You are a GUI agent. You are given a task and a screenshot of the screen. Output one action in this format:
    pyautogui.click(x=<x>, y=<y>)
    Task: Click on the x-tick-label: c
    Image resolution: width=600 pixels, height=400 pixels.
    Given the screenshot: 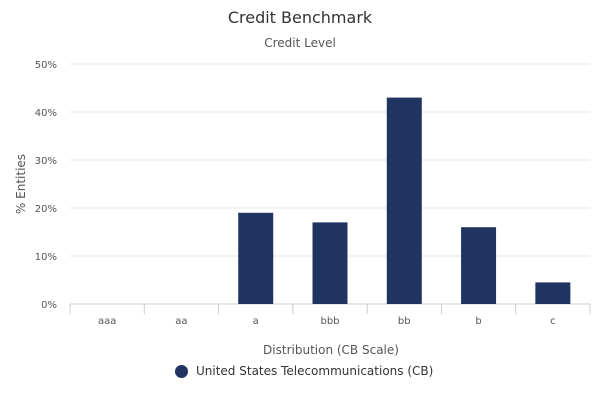 What is the action you would take?
    pyautogui.click(x=553, y=321)
    